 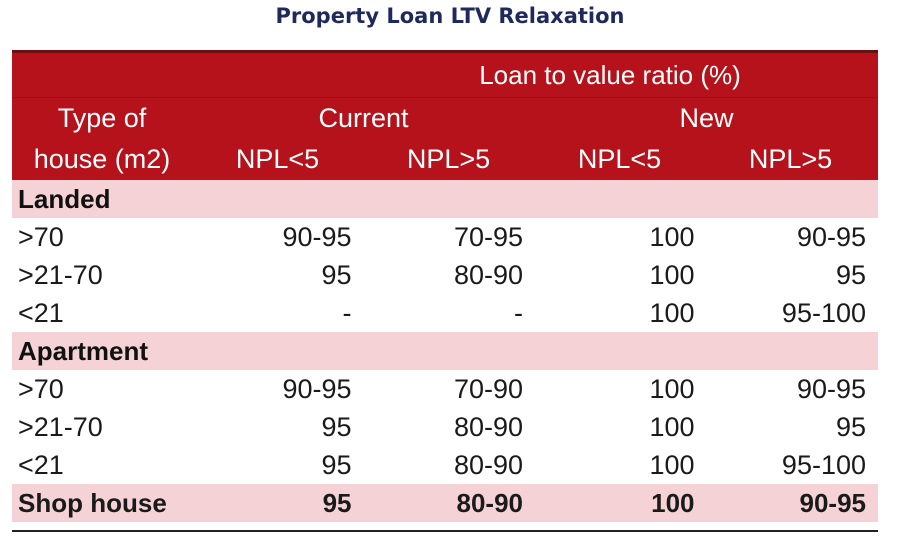 I want to click on row-label: Shop house, so click(x=92, y=502).